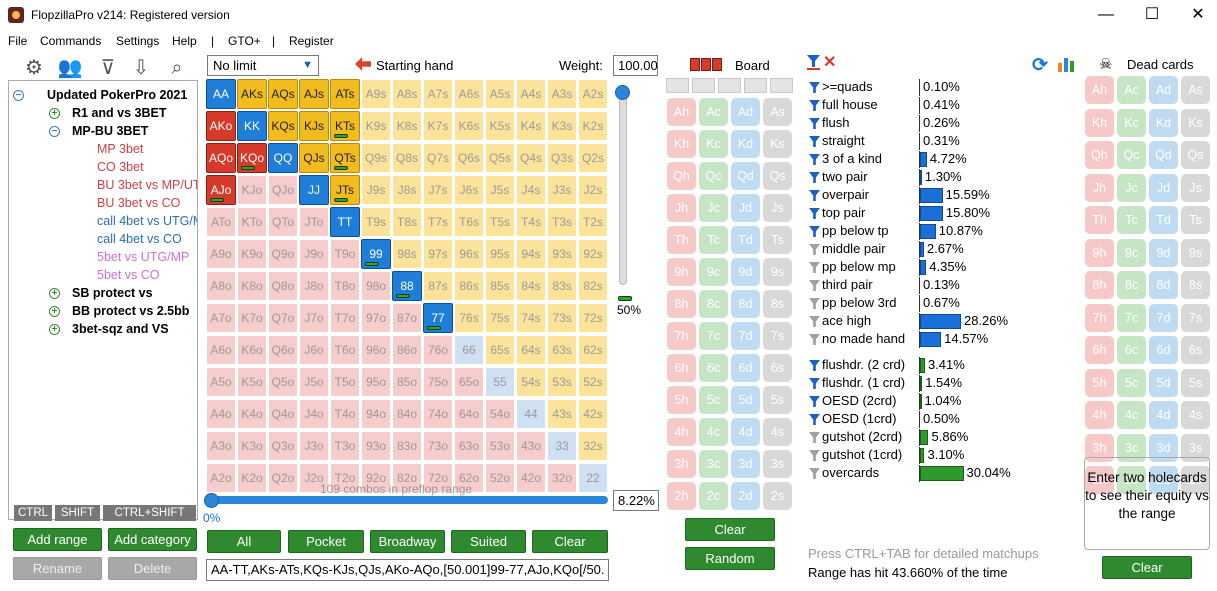  What do you see at coordinates (745, 176) in the screenshot?
I see `board-card-Qd: Qd` at bounding box center [745, 176].